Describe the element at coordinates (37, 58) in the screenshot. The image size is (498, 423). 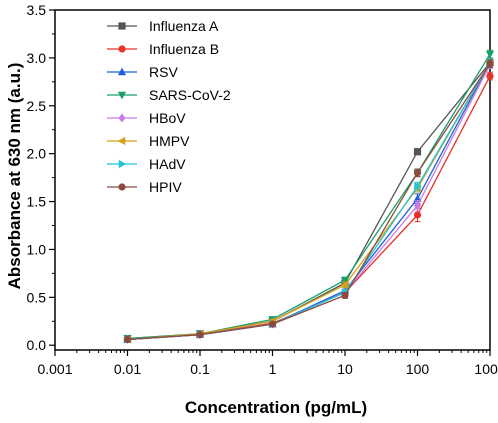
I see `y-tick-label: 3.0` at that location.